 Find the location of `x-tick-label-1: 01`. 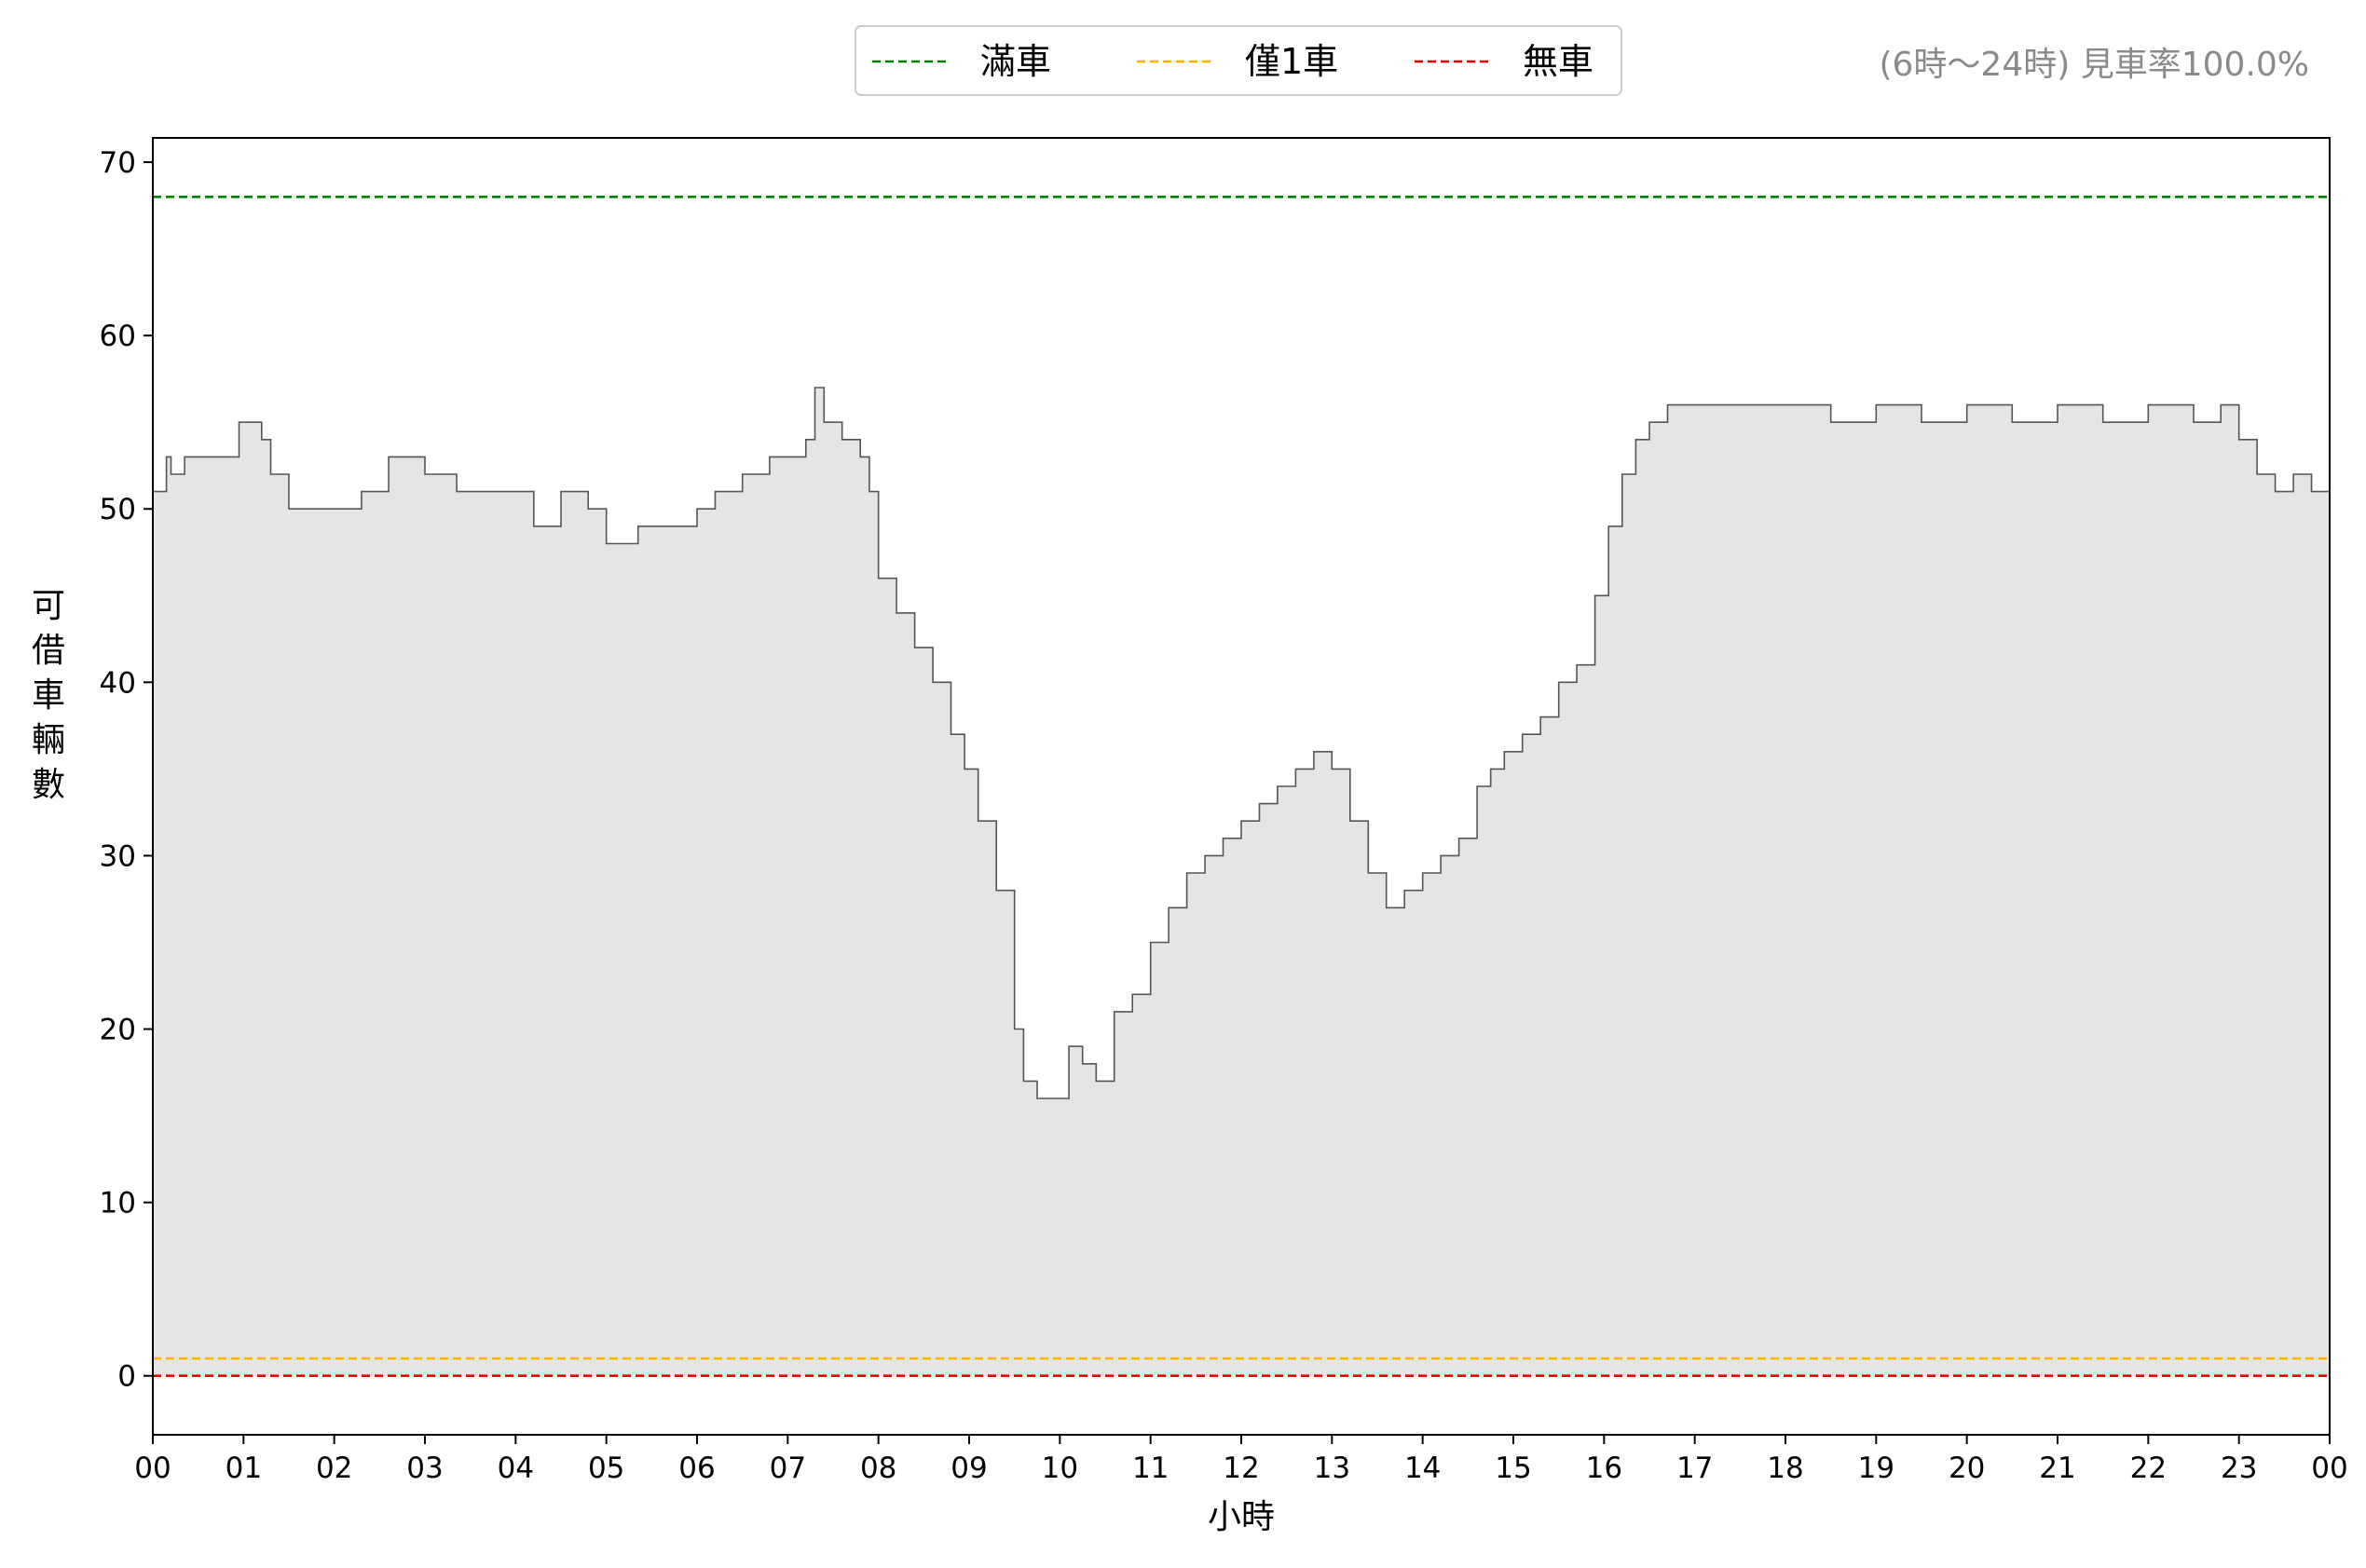

x-tick-label-1: 01 is located at coordinates (244, 1468).